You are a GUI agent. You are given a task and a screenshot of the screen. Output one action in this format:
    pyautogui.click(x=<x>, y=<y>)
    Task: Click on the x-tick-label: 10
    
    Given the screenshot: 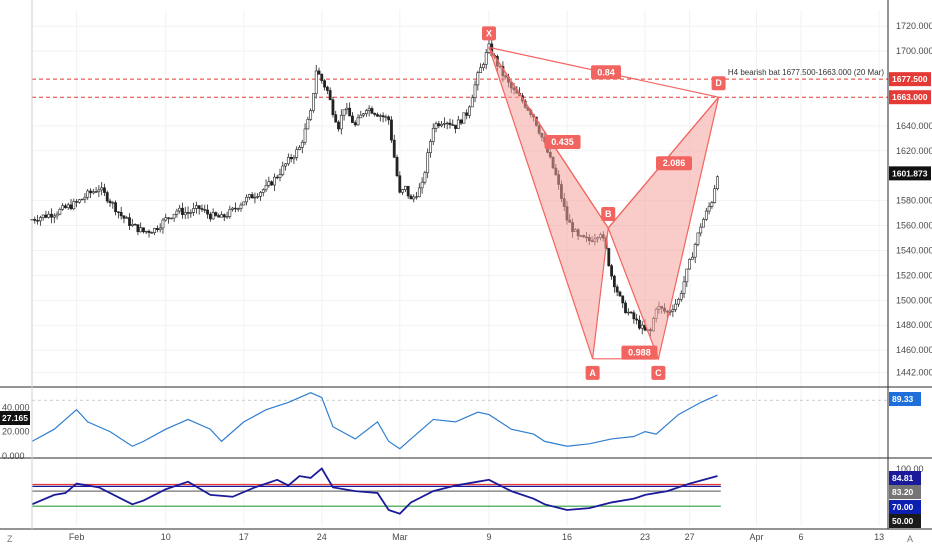 What is the action you would take?
    pyautogui.click(x=166, y=537)
    